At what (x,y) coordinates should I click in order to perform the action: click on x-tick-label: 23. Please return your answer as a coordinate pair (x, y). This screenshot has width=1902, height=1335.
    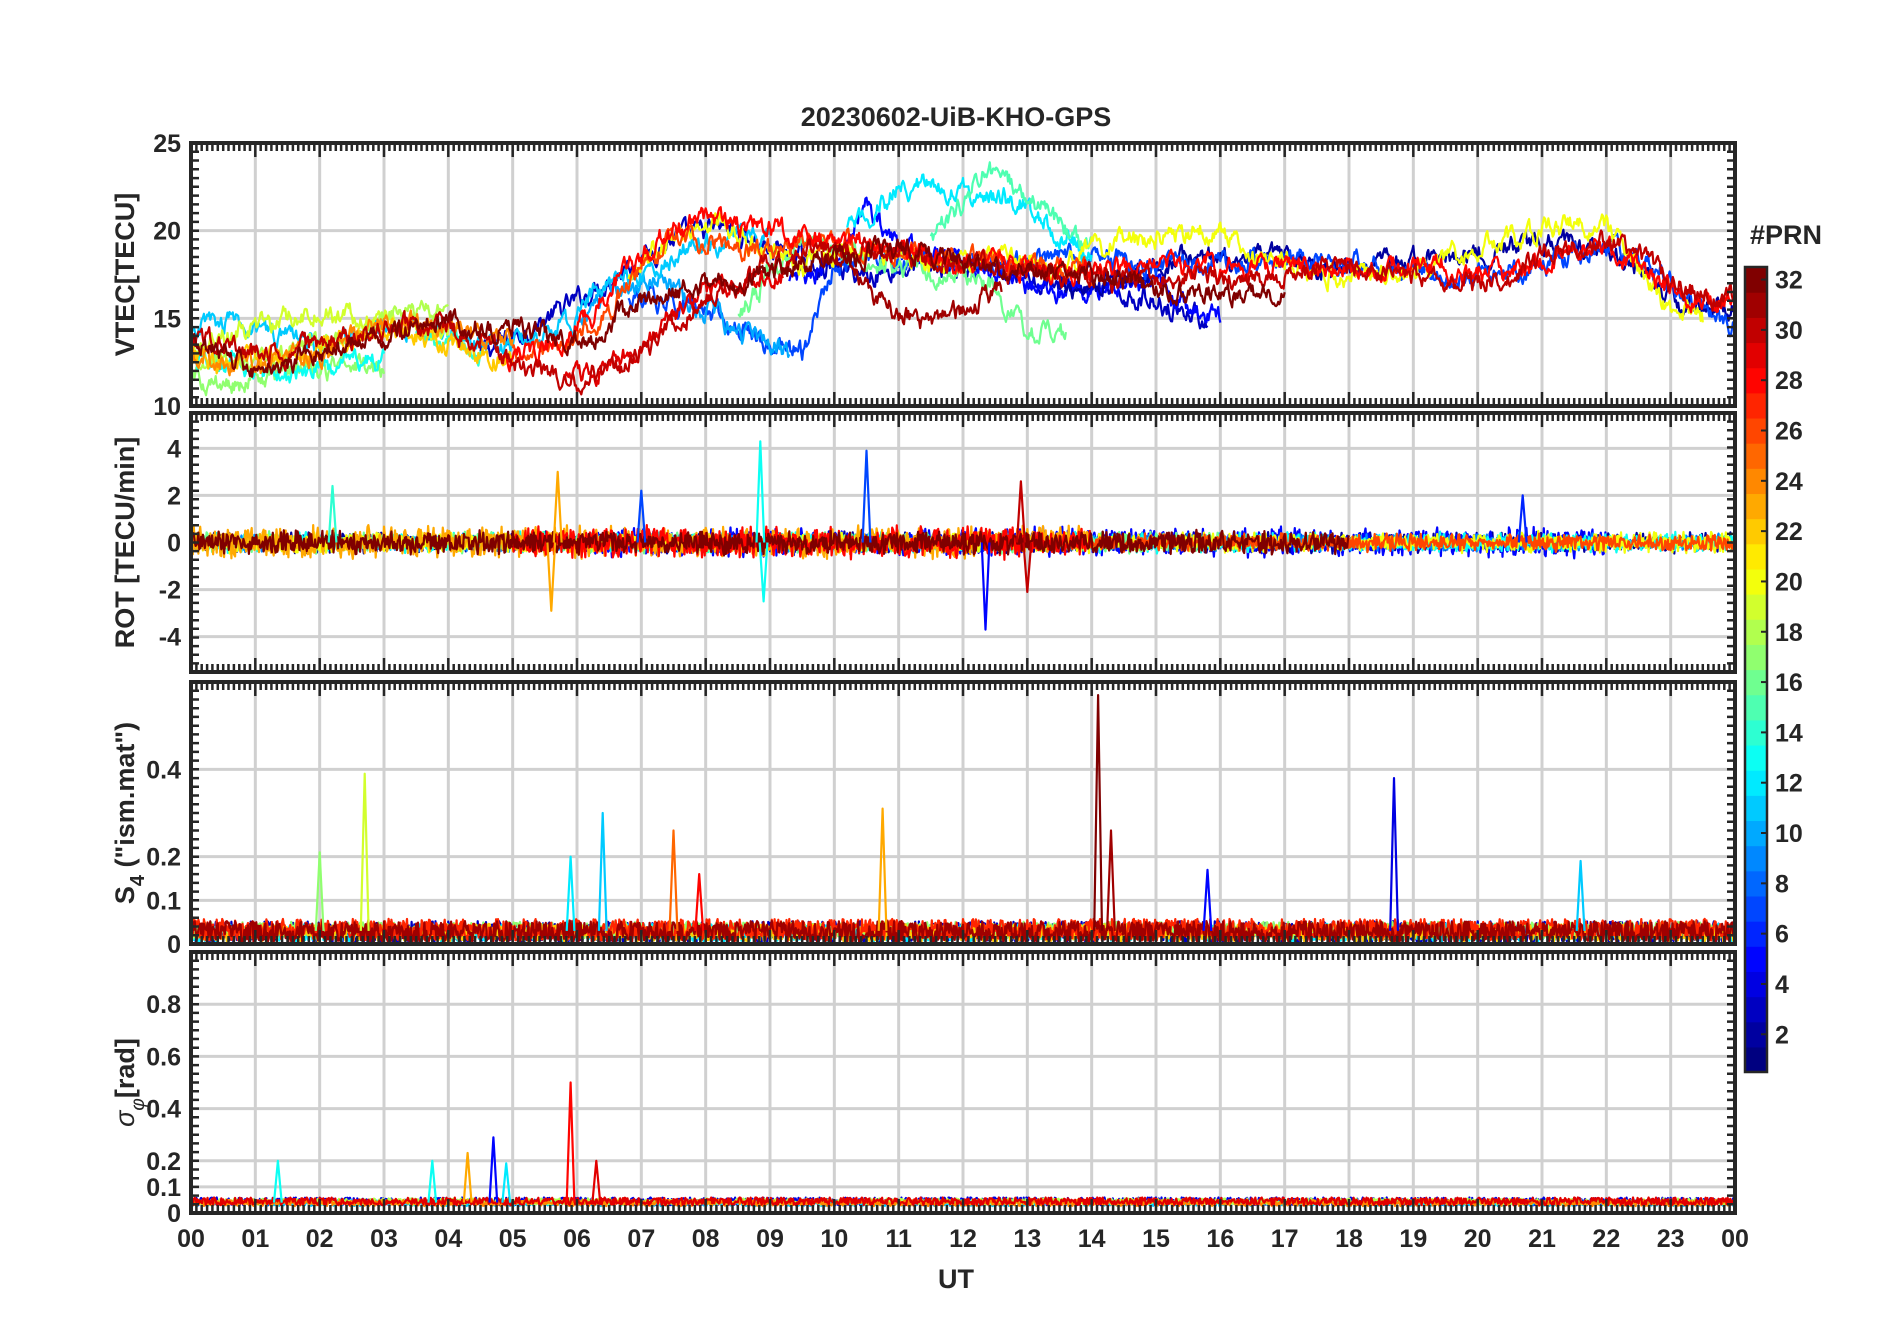
    Looking at the image, I should click on (1671, 1239).